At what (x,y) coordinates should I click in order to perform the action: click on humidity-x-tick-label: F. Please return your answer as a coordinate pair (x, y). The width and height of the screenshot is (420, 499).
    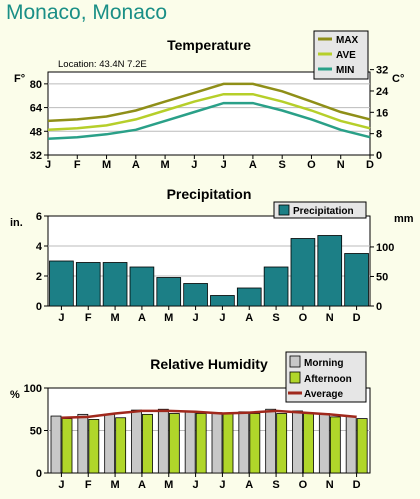
    Looking at the image, I should click on (88, 485).